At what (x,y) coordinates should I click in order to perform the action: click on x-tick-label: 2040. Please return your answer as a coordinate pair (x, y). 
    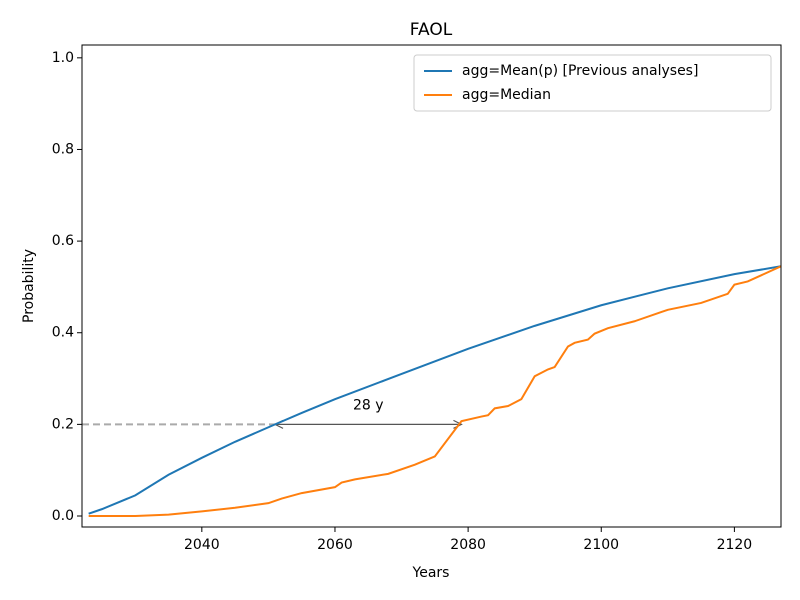
    Looking at the image, I should click on (202, 545).